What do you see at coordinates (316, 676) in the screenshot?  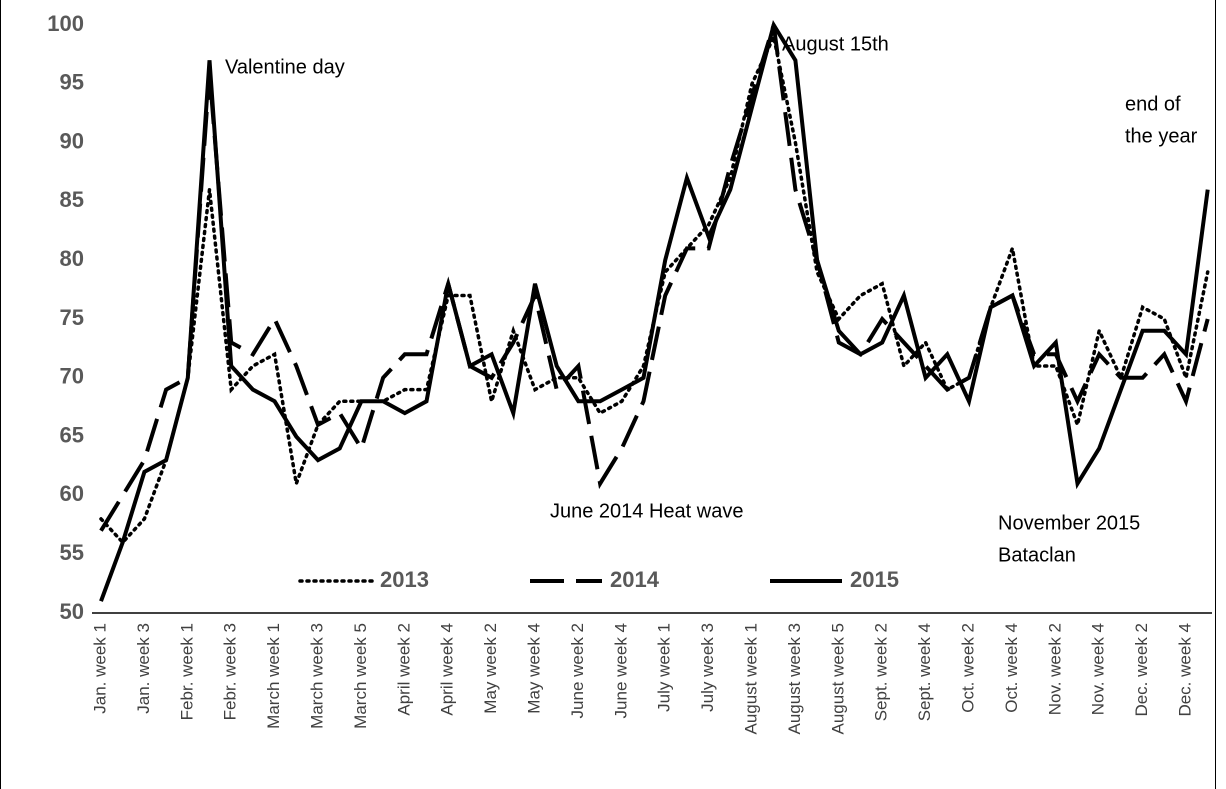 I see `x-tick-label: March week 3` at bounding box center [316, 676].